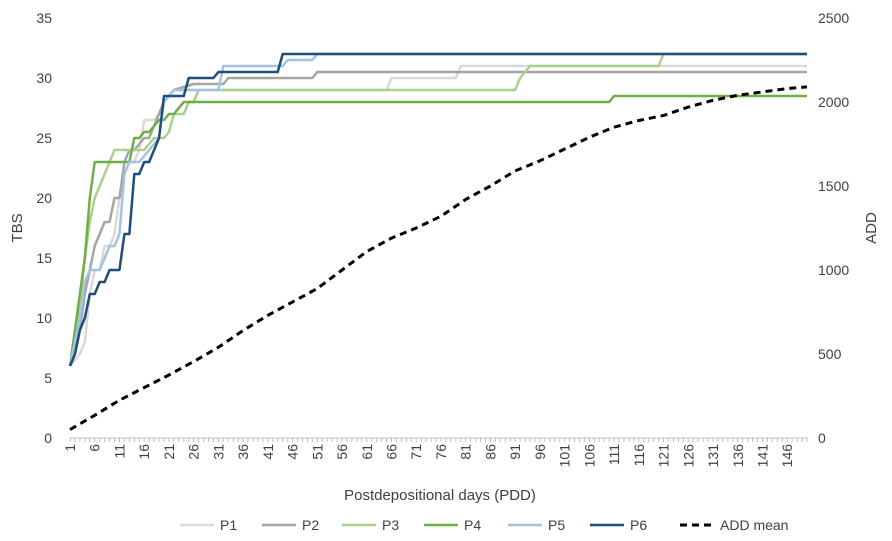  I want to click on y2-tick-label: 2500, so click(833, 18).